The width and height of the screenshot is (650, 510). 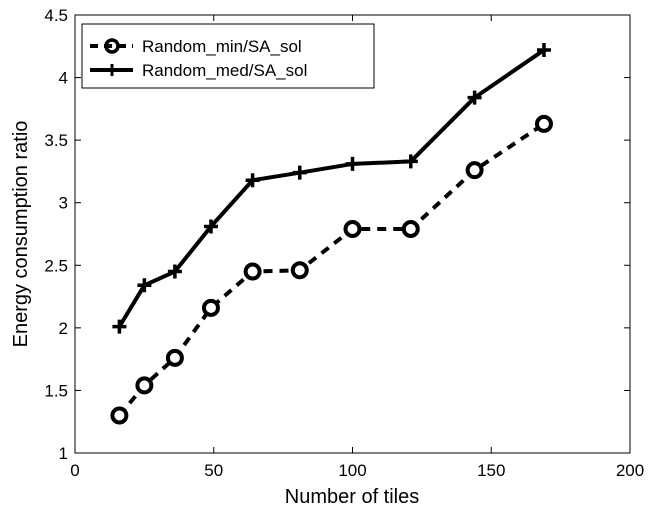 What do you see at coordinates (74, 470) in the screenshot?
I see `x-tick-label-0: 0` at bounding box center [74, 470].